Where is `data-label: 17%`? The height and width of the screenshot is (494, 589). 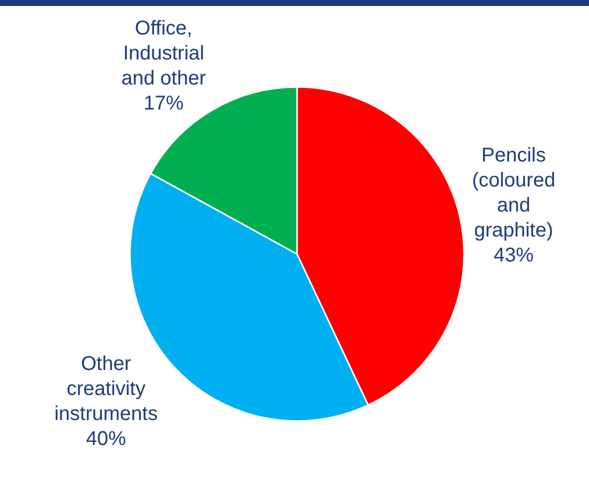 data-label: 17% is located at coordinates (164, 104).